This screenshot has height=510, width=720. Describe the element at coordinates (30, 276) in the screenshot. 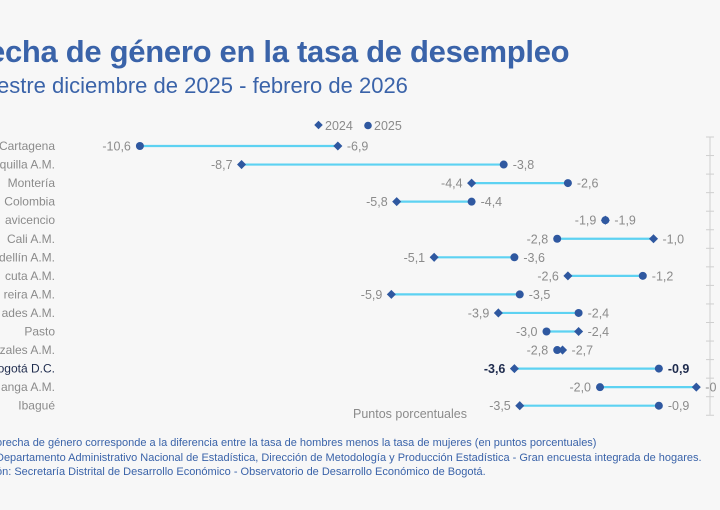

I see `category-label: cuta A.M.` at that location.